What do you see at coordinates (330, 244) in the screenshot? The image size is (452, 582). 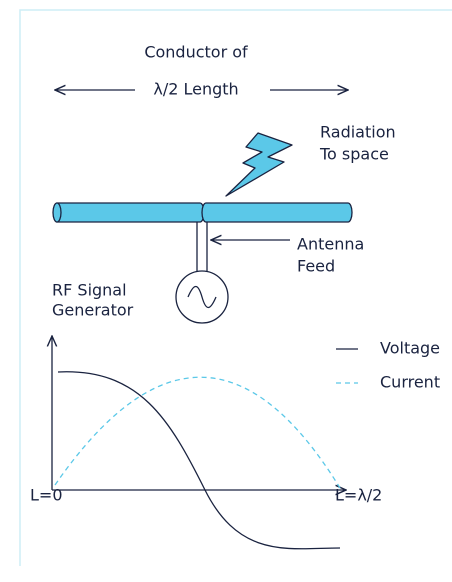 I see `feed-label: Antenna` at bounding box center [330, 244].